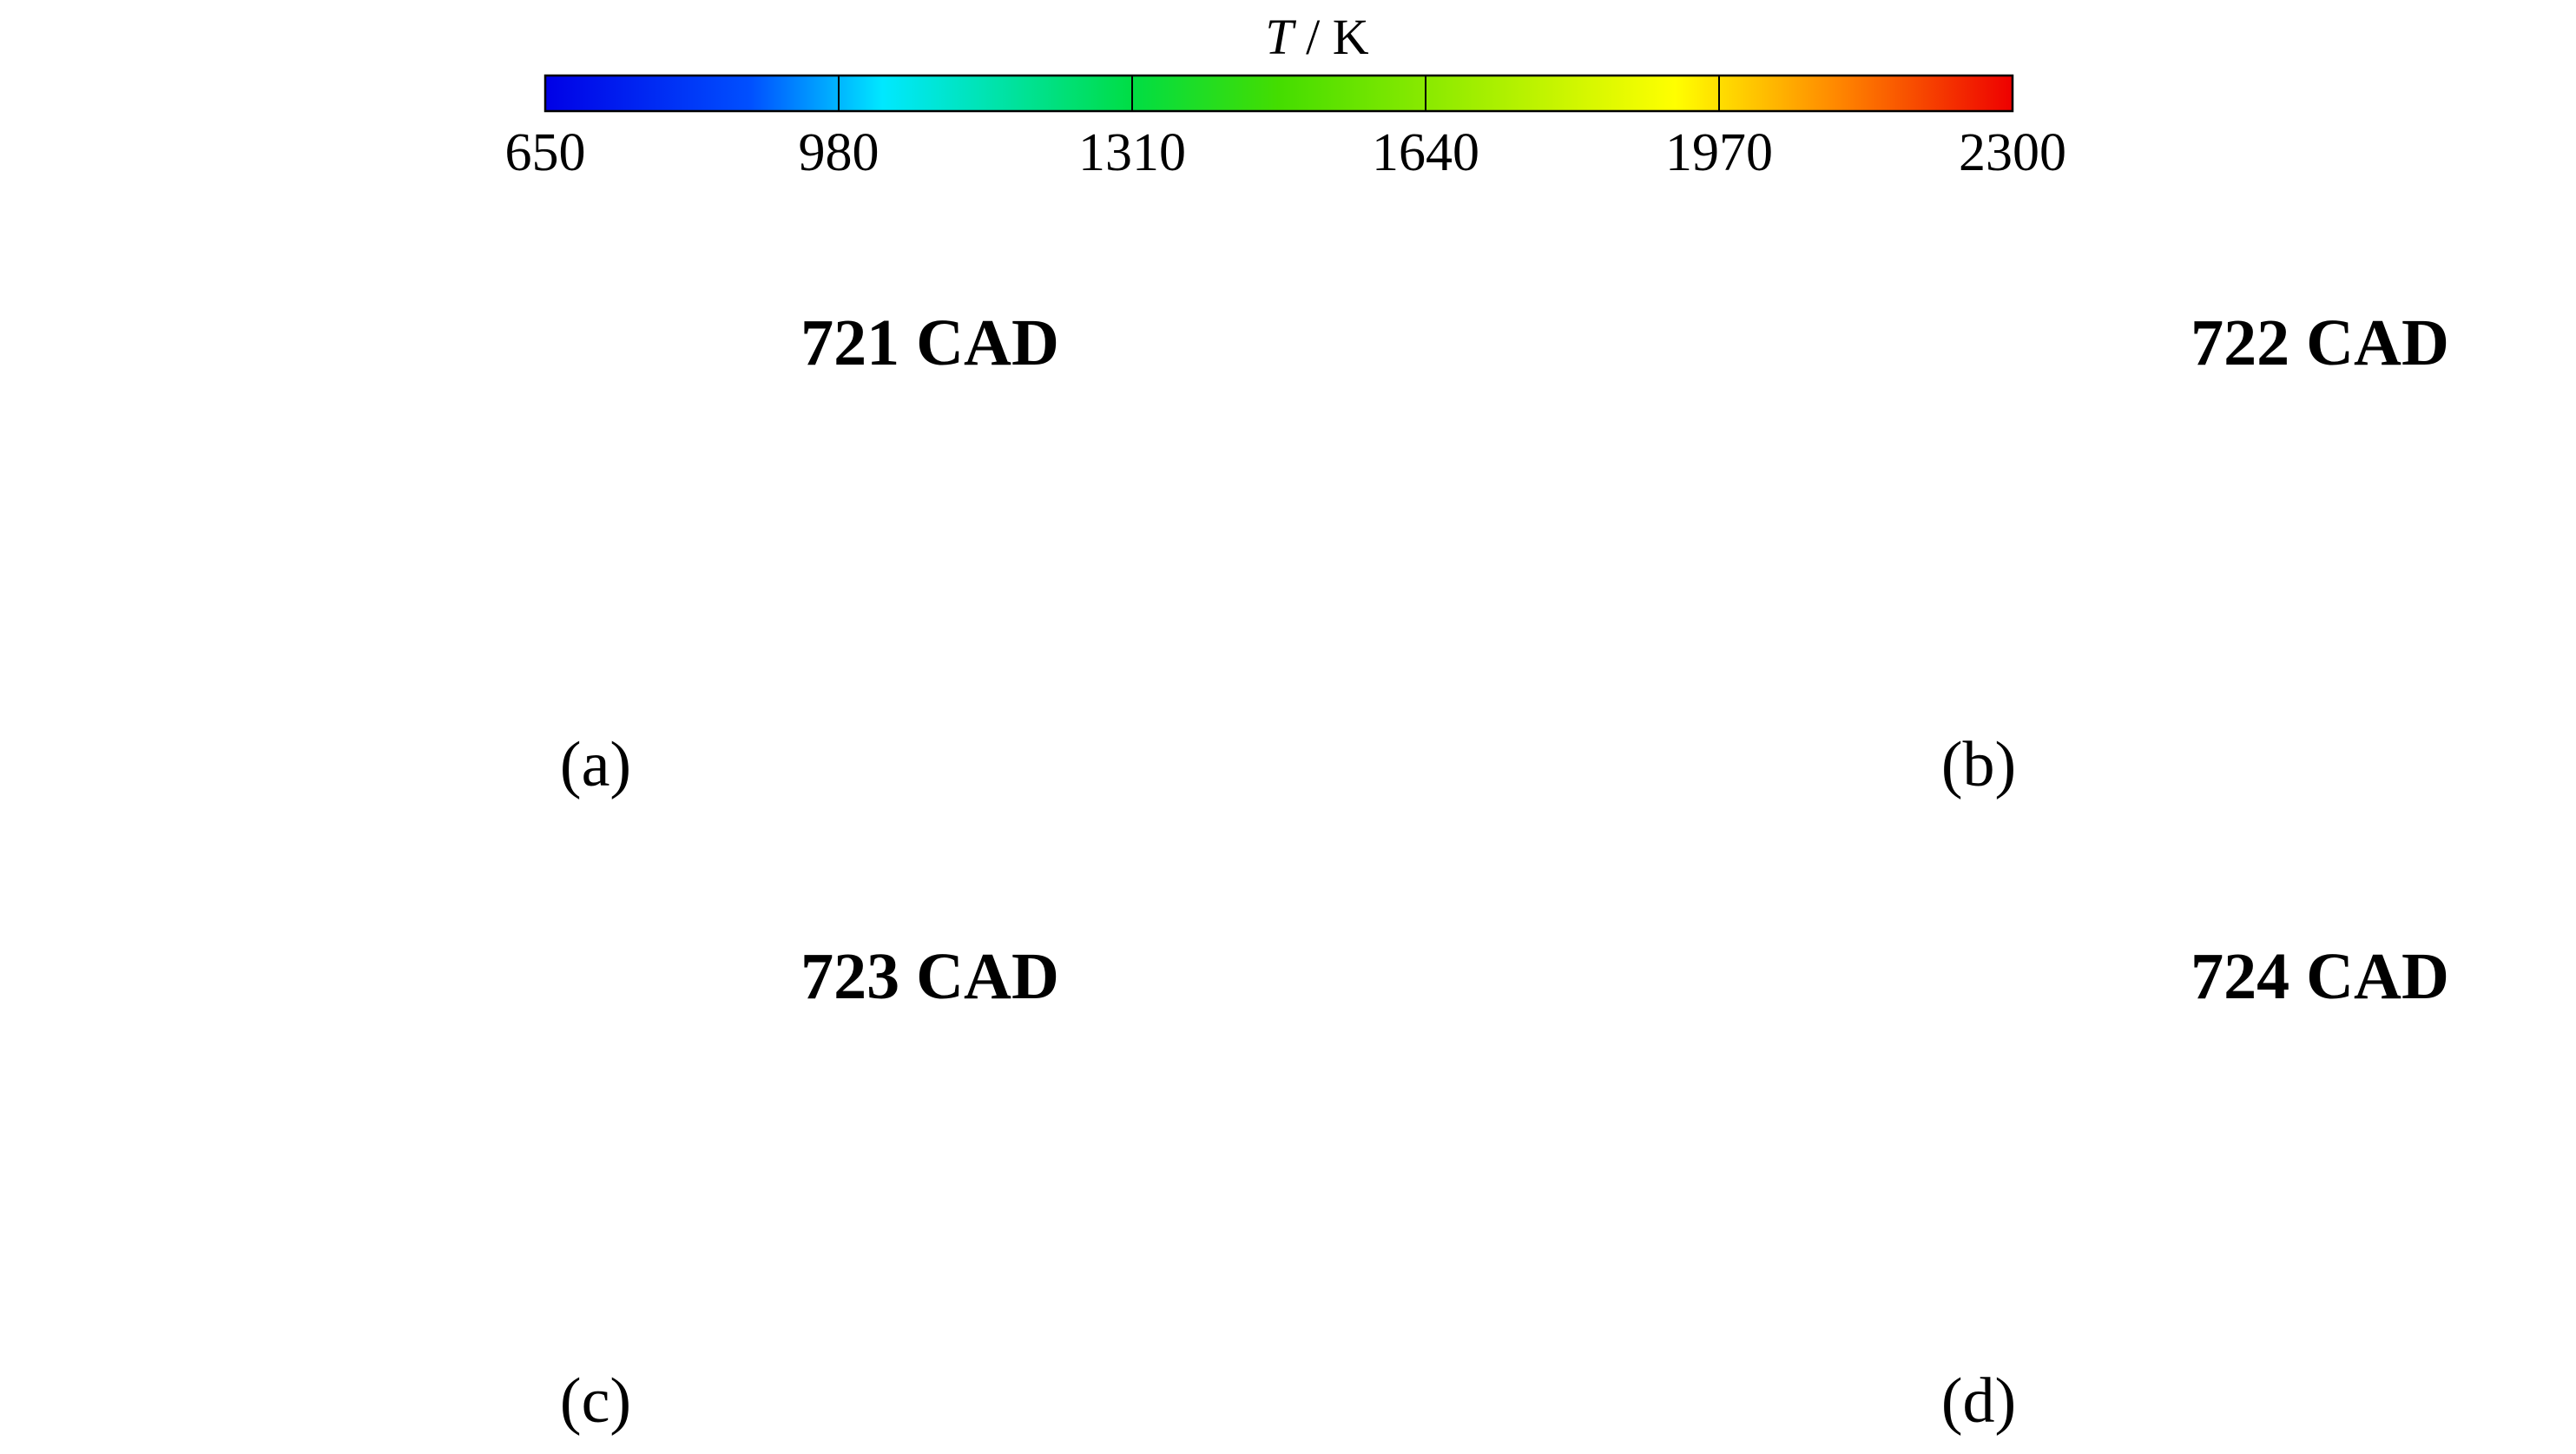 This screenshot has width=2576, height=1454. I want to click on colorbar-tick-label: 1310, so click(1132, 152).